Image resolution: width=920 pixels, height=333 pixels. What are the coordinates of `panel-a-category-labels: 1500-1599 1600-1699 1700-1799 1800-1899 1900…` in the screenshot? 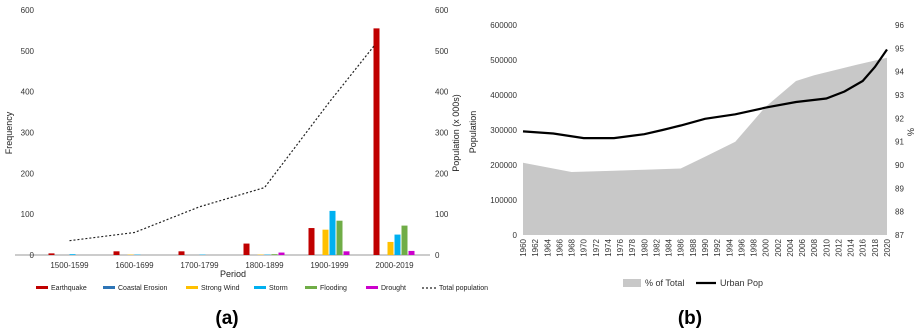 It's located at (232, 265).